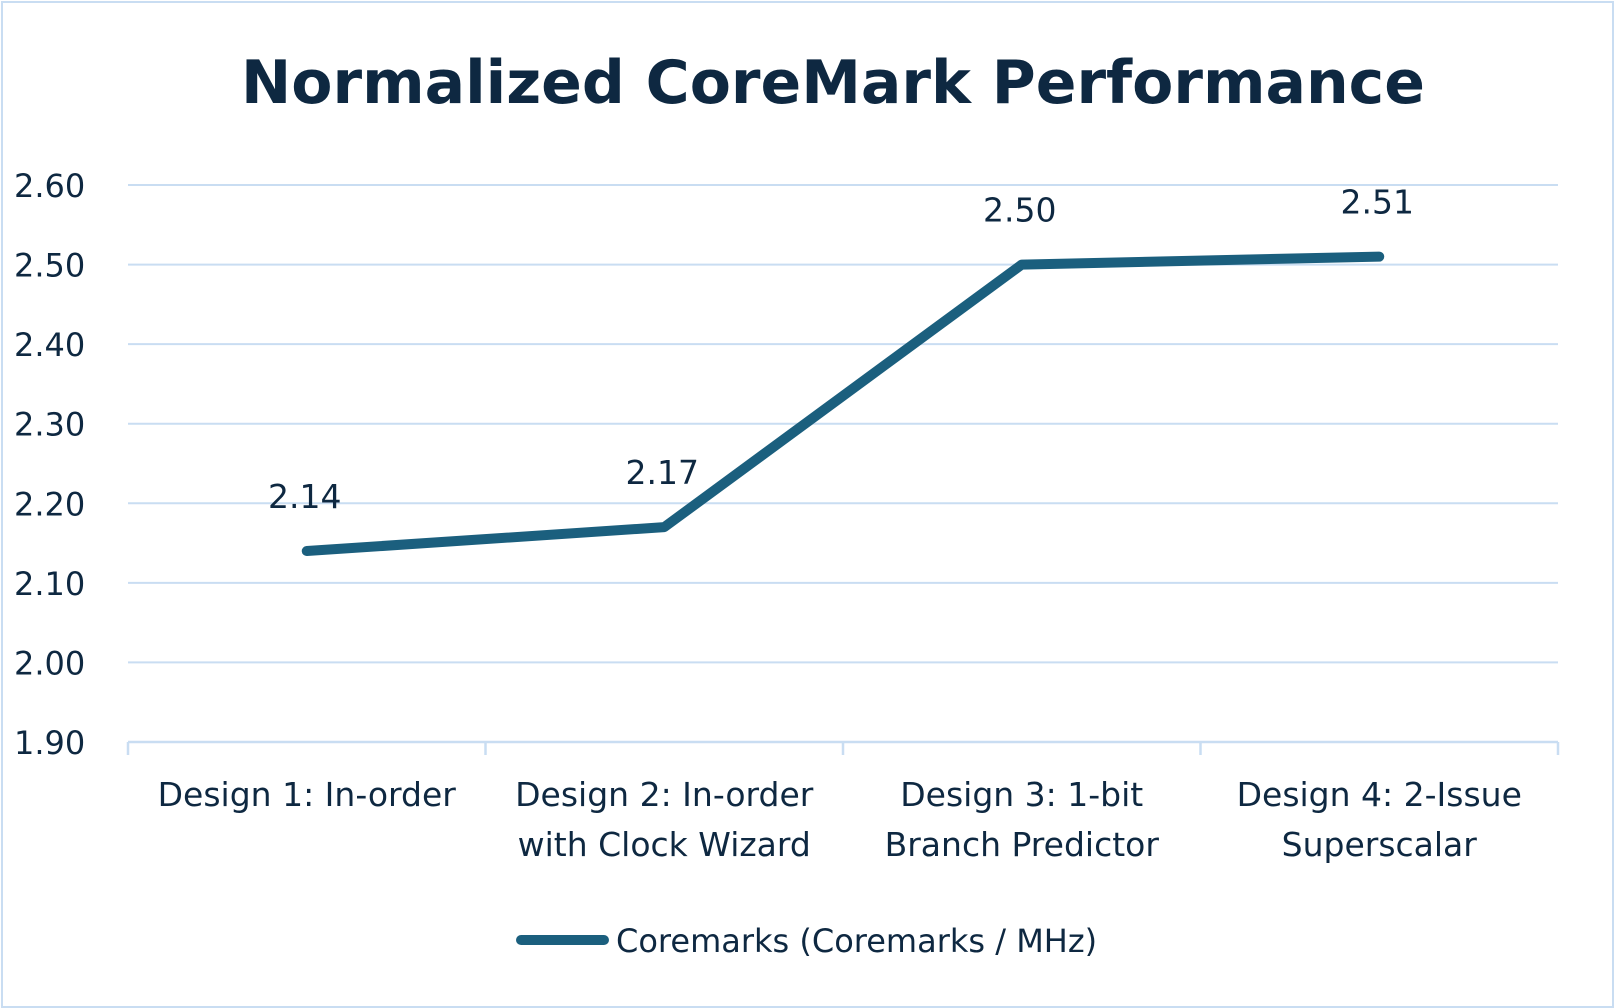  Describe the element at coordinates (1022, 844) in the screenshot. I see `x-tick-label: Branch Predictor` at that location.